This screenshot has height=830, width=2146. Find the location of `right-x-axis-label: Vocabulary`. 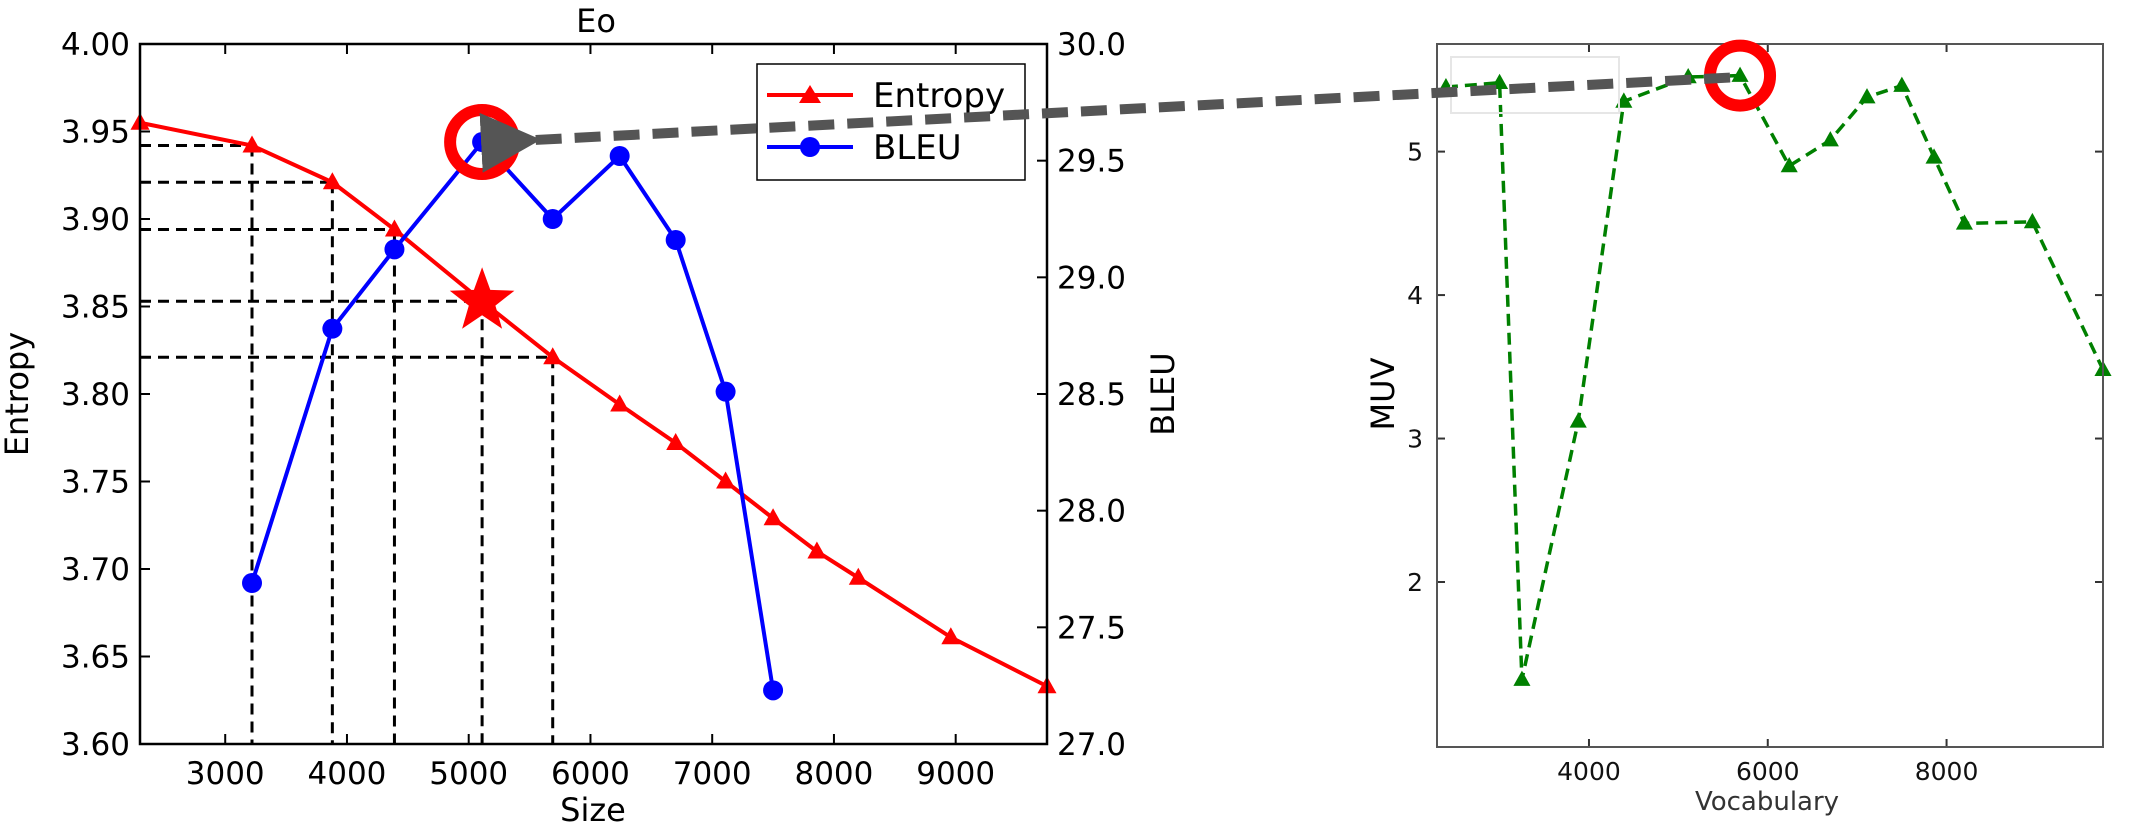

right-x-axis-label: Vocabulary is located at coordinates (1767, 802).